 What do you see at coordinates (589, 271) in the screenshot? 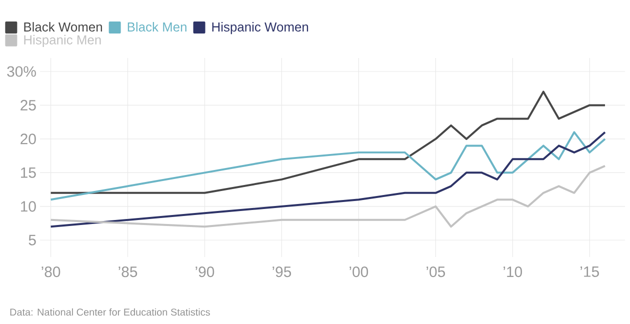
I see `x-tick-label: ’15` at bounding box center [589, 271].